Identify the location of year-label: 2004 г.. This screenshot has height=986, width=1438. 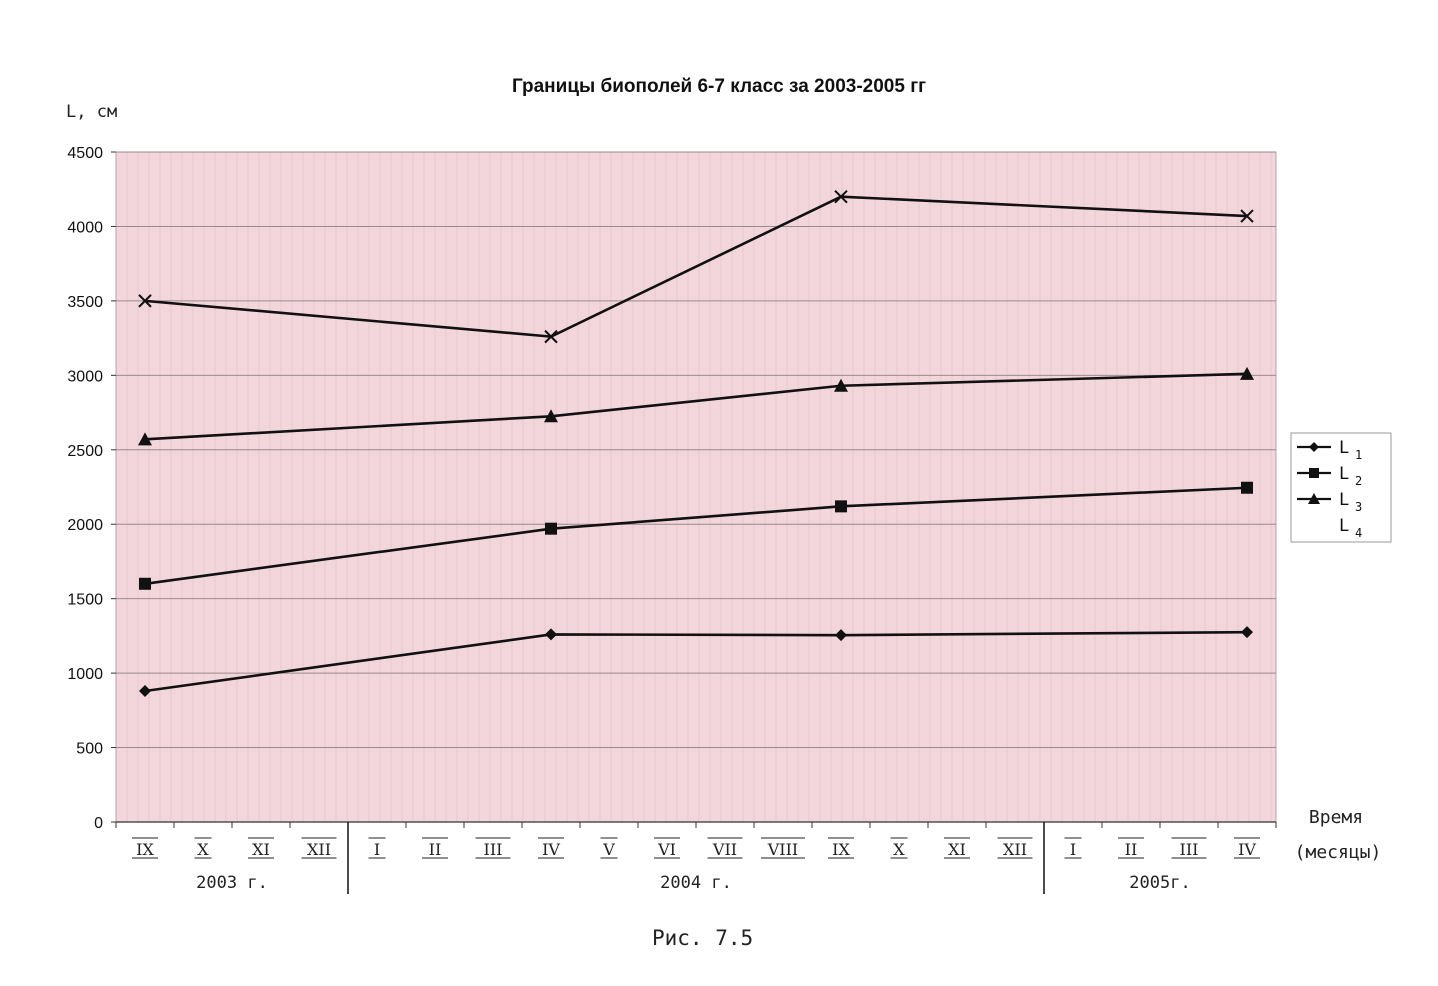
(696, 883).